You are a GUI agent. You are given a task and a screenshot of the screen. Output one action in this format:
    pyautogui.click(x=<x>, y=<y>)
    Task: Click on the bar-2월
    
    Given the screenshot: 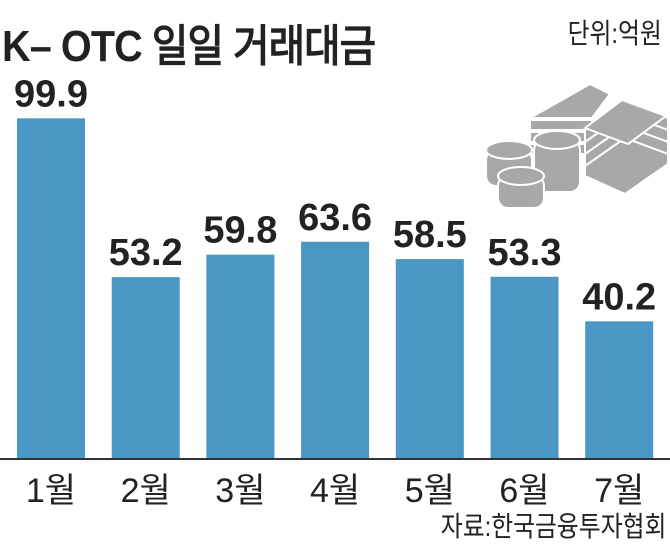 What is the action you would take?
    pyautogui.click(x=145, y=367)
    